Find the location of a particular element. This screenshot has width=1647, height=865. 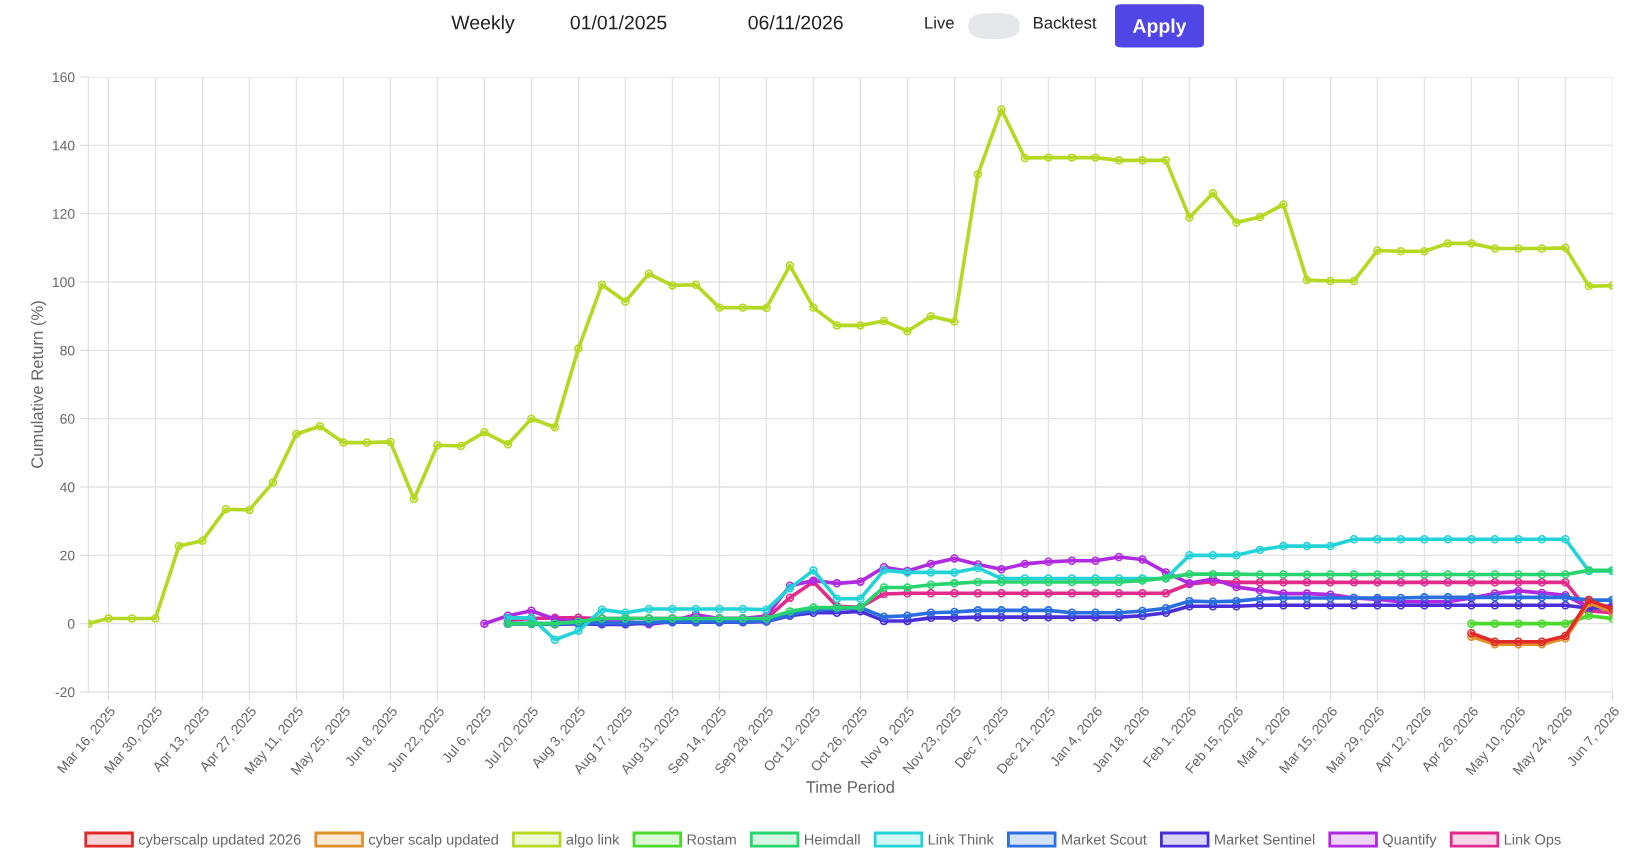

legend-label: Link Think is located at coordinates (961, 839).